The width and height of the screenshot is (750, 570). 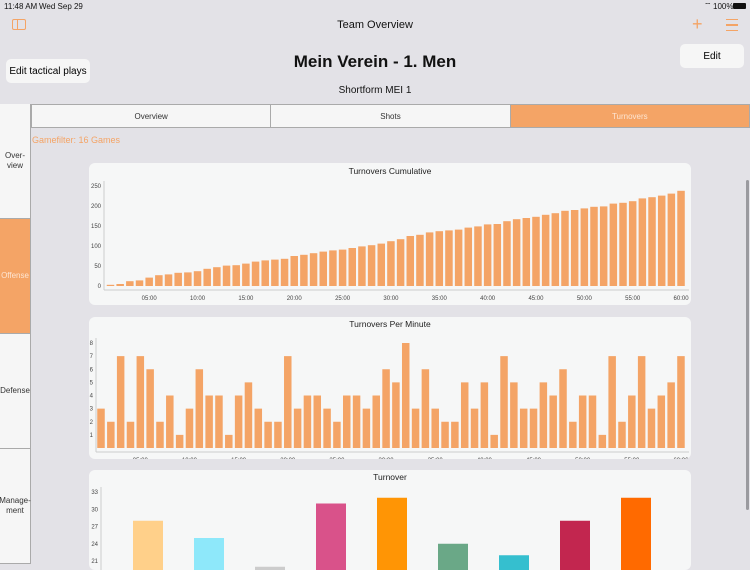 I want to click on x-tick-label: 10:00, so click(x=198, y=299).